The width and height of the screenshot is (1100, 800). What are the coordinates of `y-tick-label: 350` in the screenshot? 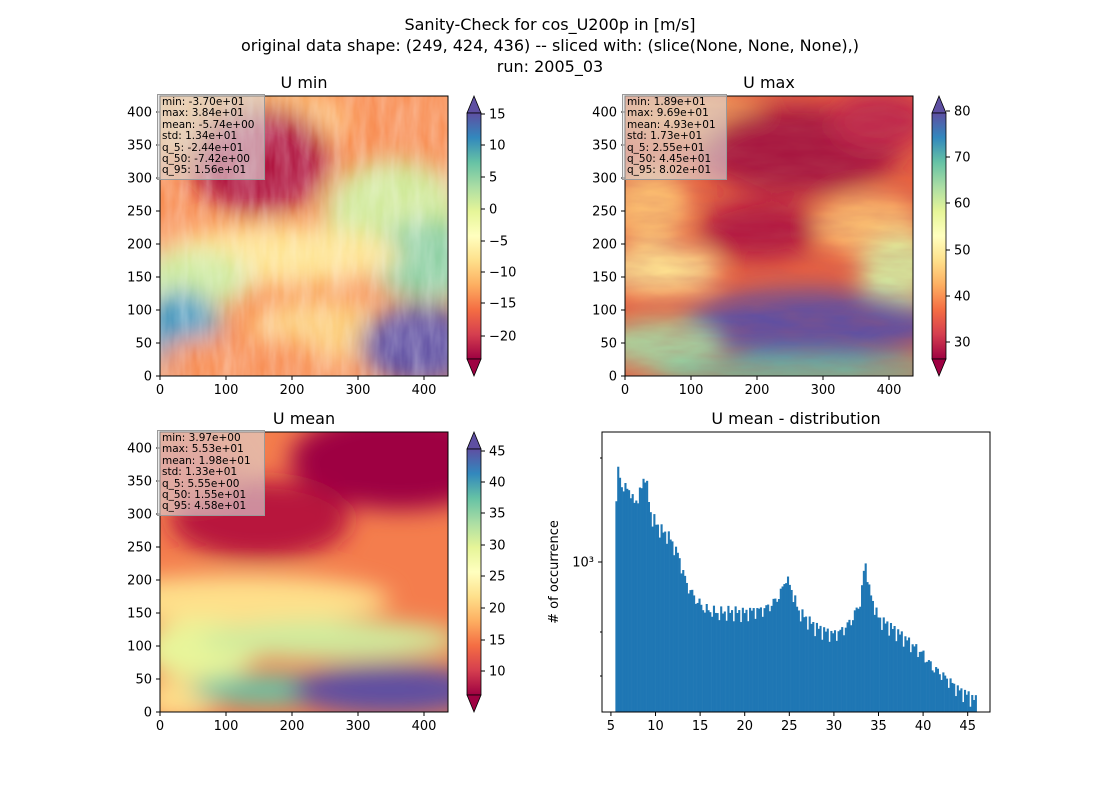 It's located at (604, 146).